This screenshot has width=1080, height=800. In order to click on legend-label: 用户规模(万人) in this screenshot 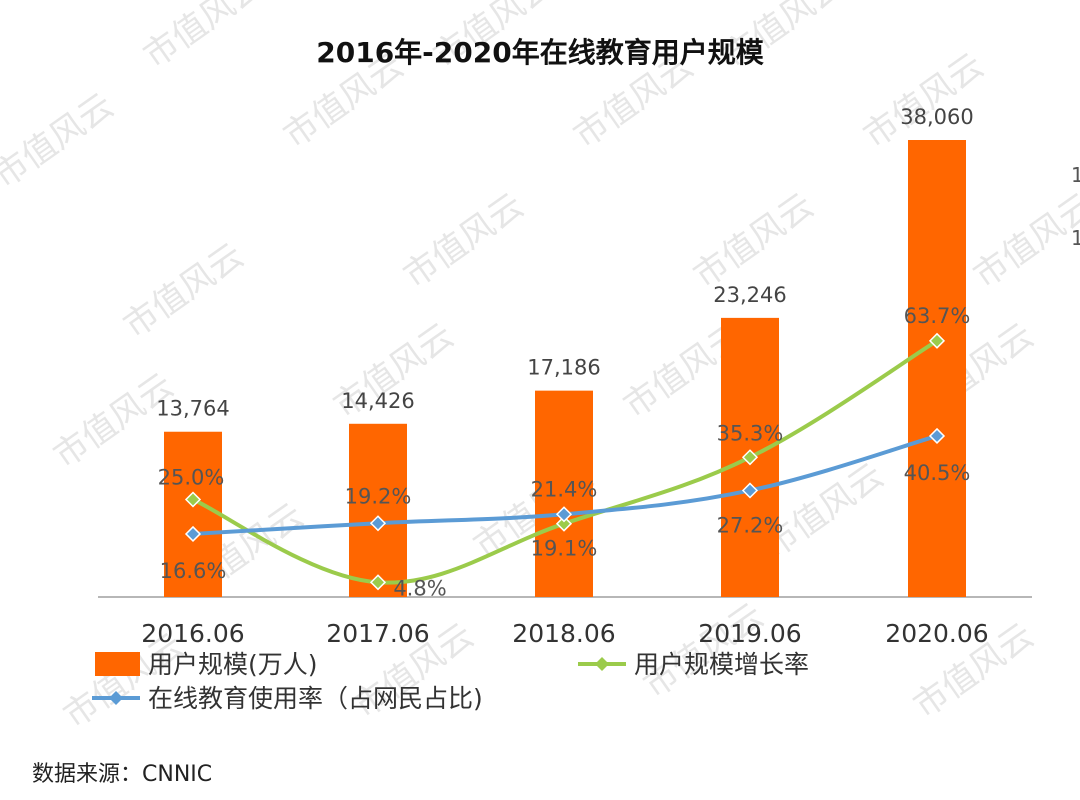, I will do `click(233, 664)`.